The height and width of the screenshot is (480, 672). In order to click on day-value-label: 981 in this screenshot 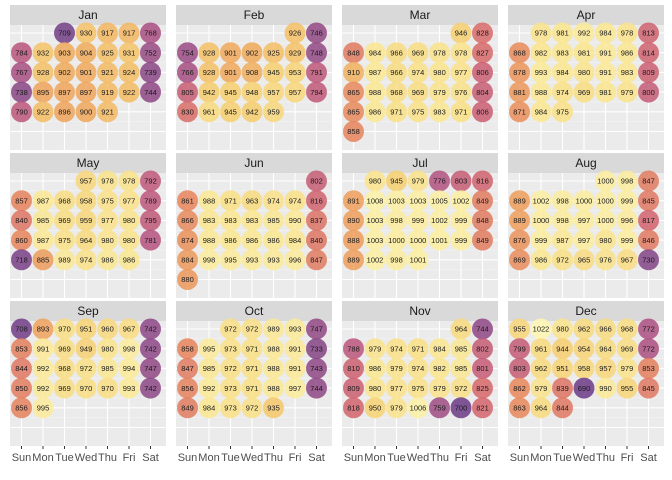, I will do `click(605, 92)`.